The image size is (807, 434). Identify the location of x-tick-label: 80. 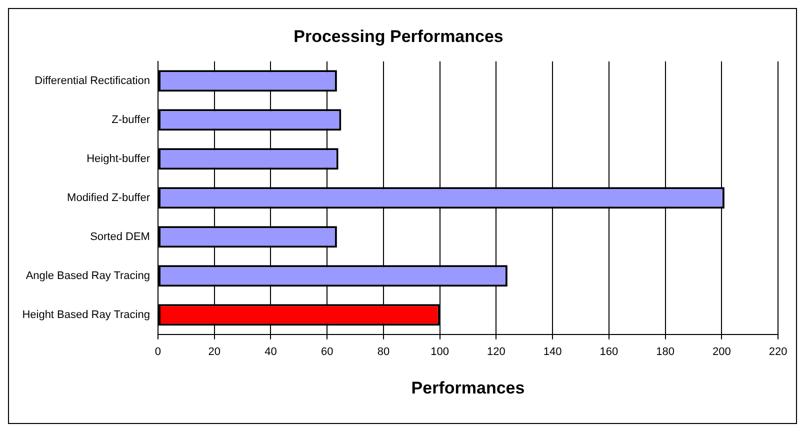
(383, 352).